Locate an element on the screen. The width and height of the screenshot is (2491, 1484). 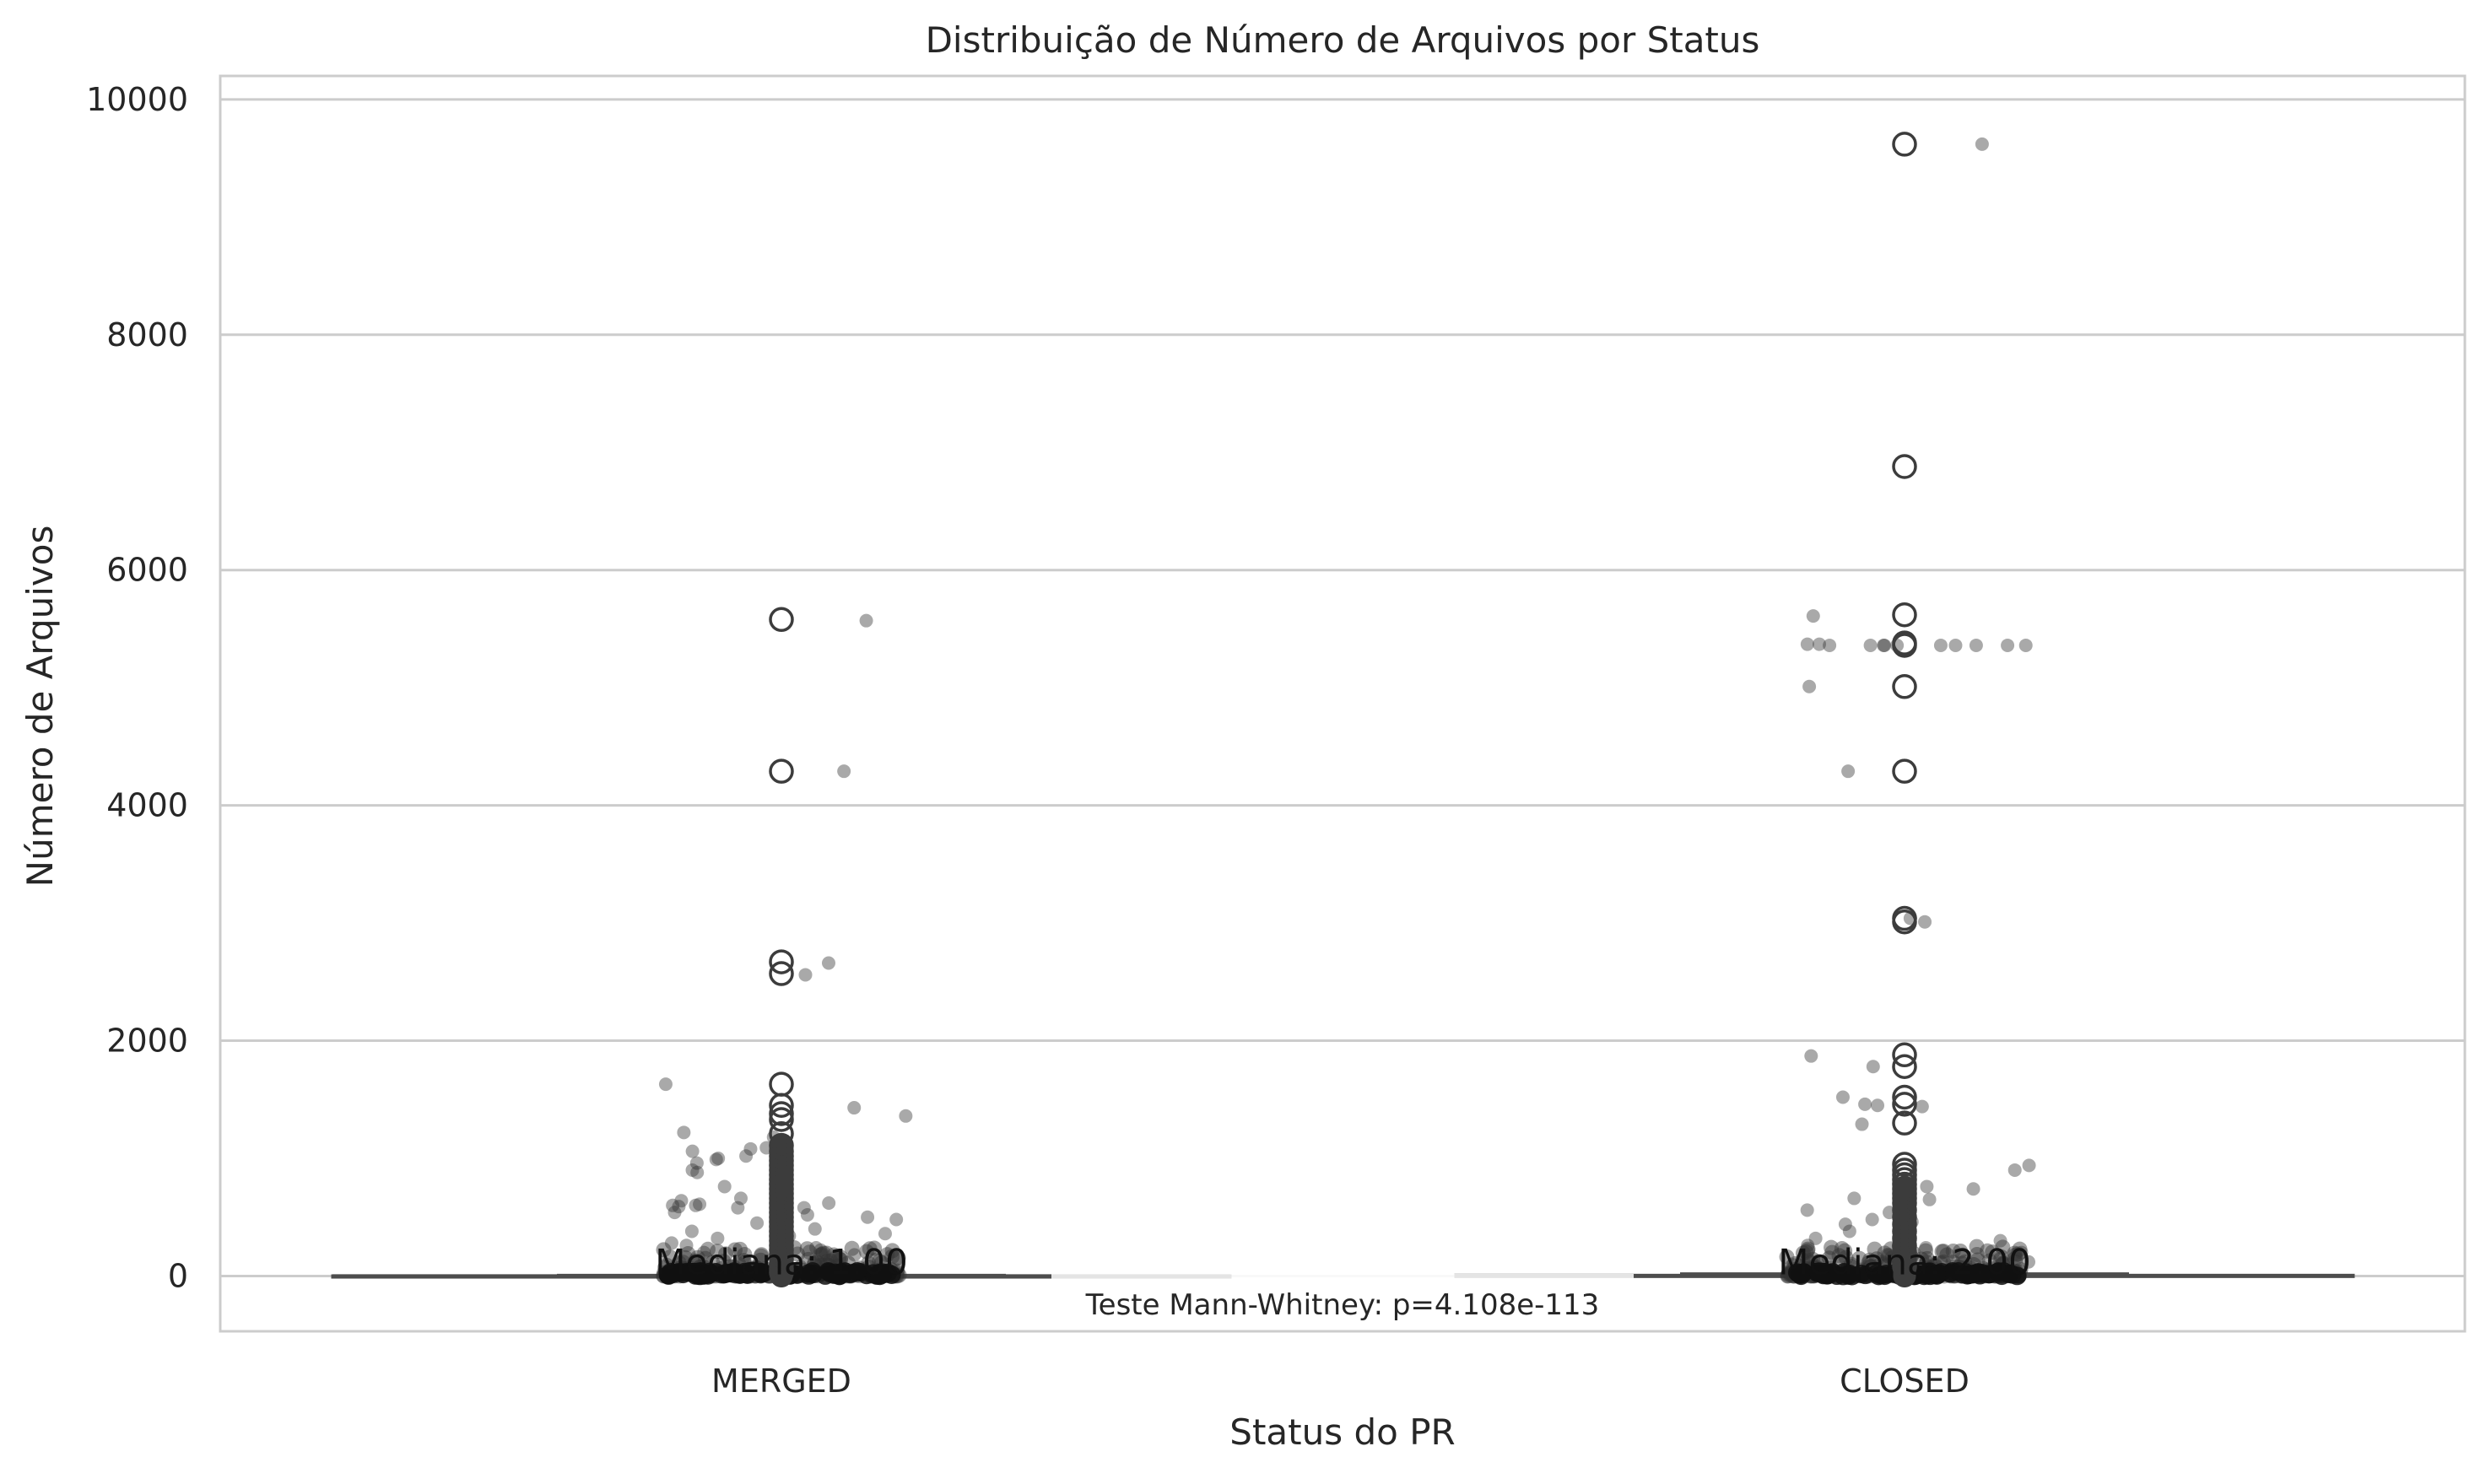
y-tick-label: 8000 is located at coordinates (147, 334).